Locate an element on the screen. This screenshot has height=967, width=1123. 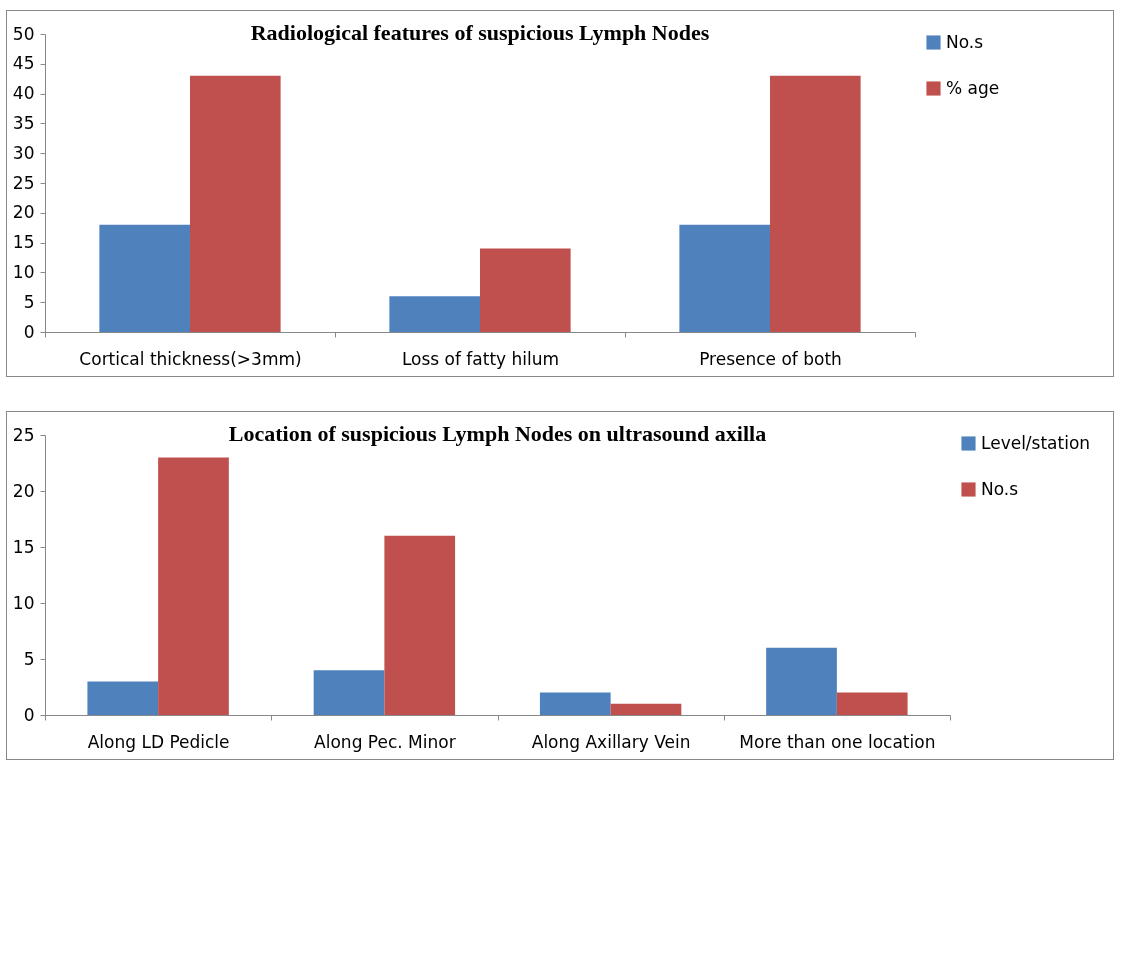
x-tick-label: Loss of fatty hilum is located at coordinates (480, 358).